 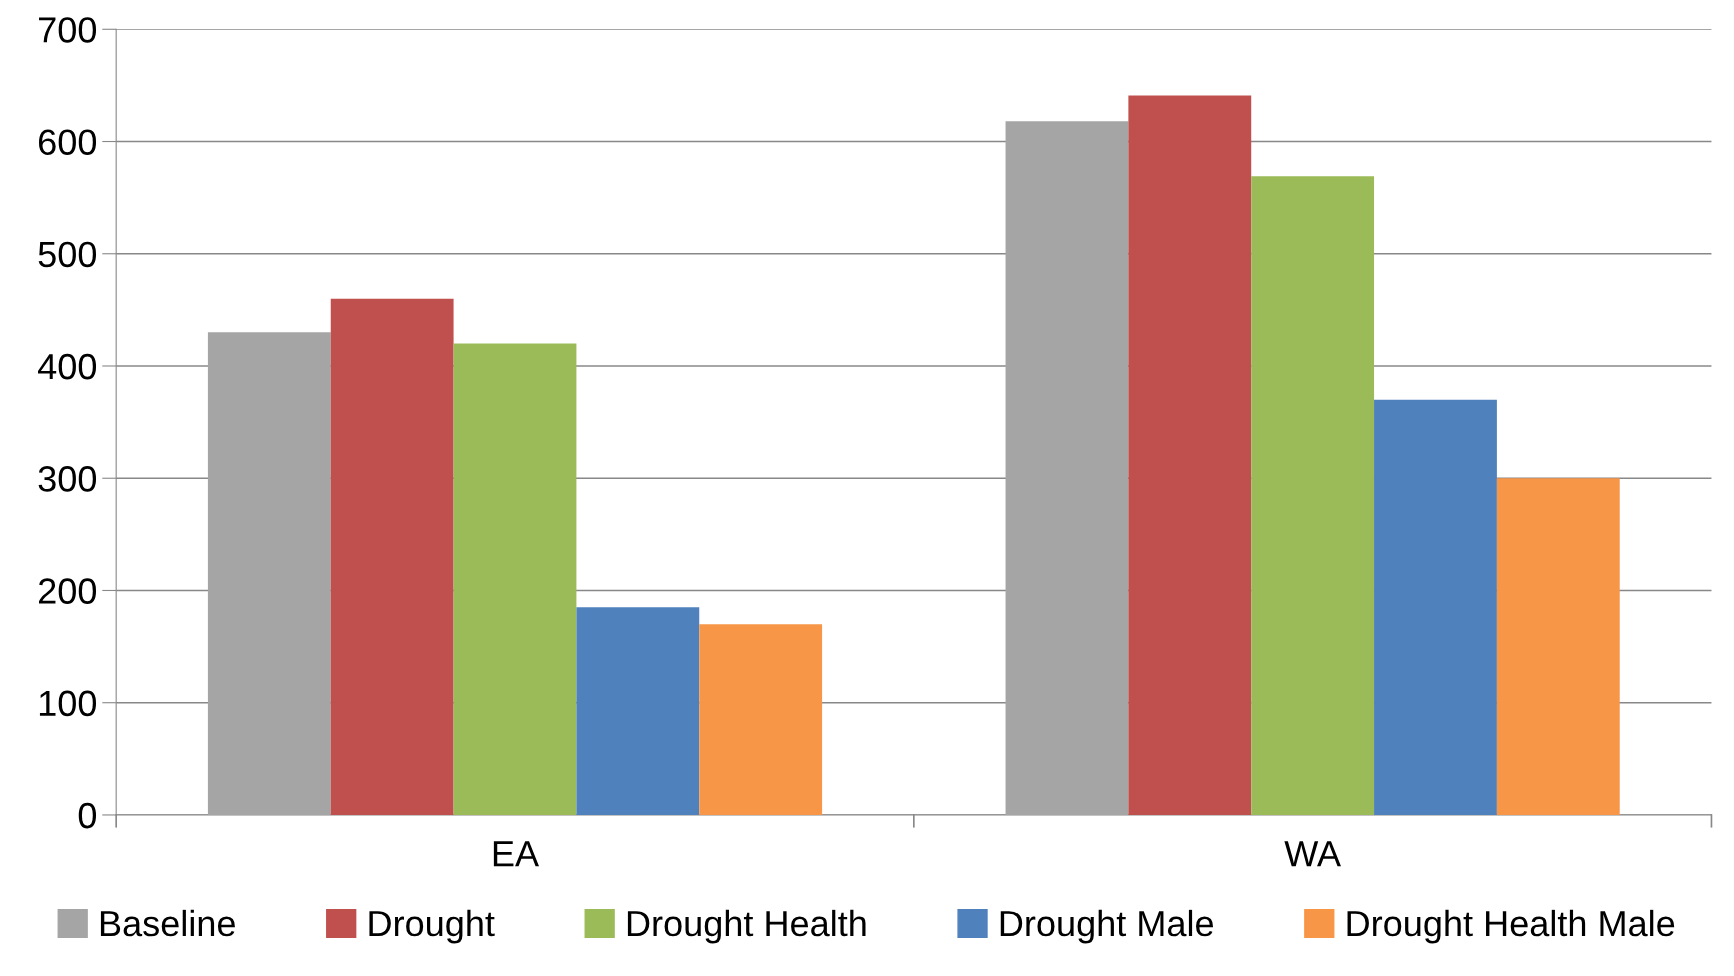 I want to click on x-tick-label: WA, so click(x=1312, y=854).